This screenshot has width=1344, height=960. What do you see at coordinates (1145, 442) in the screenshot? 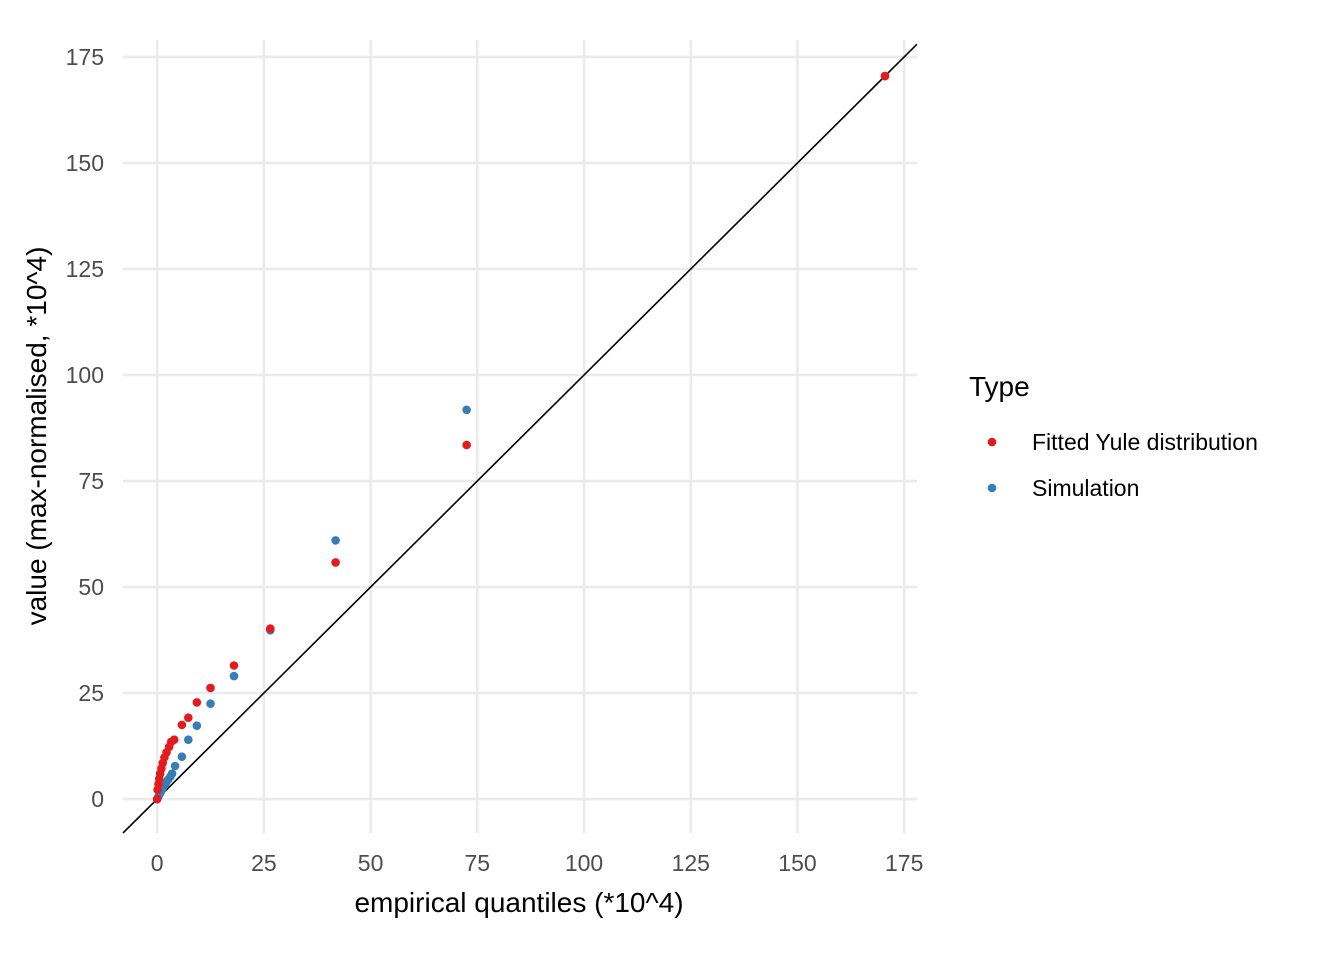
I see `legend-label: Fitted Yule distribution` at bounding box center [1145, 442].